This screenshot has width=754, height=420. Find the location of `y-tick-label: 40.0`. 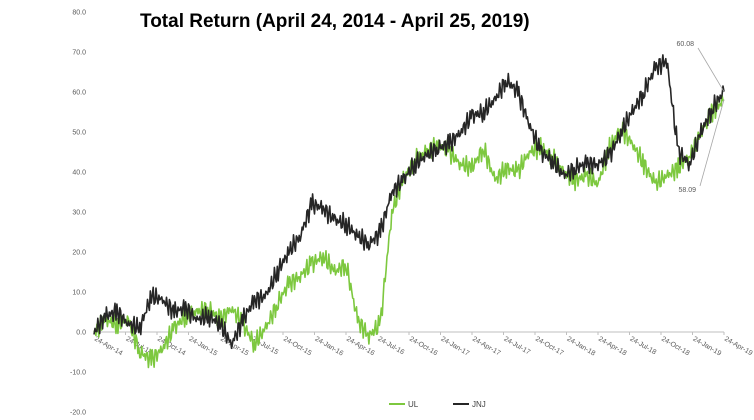

y-tick-label: 40.0 is located at coordinates (79, 173).